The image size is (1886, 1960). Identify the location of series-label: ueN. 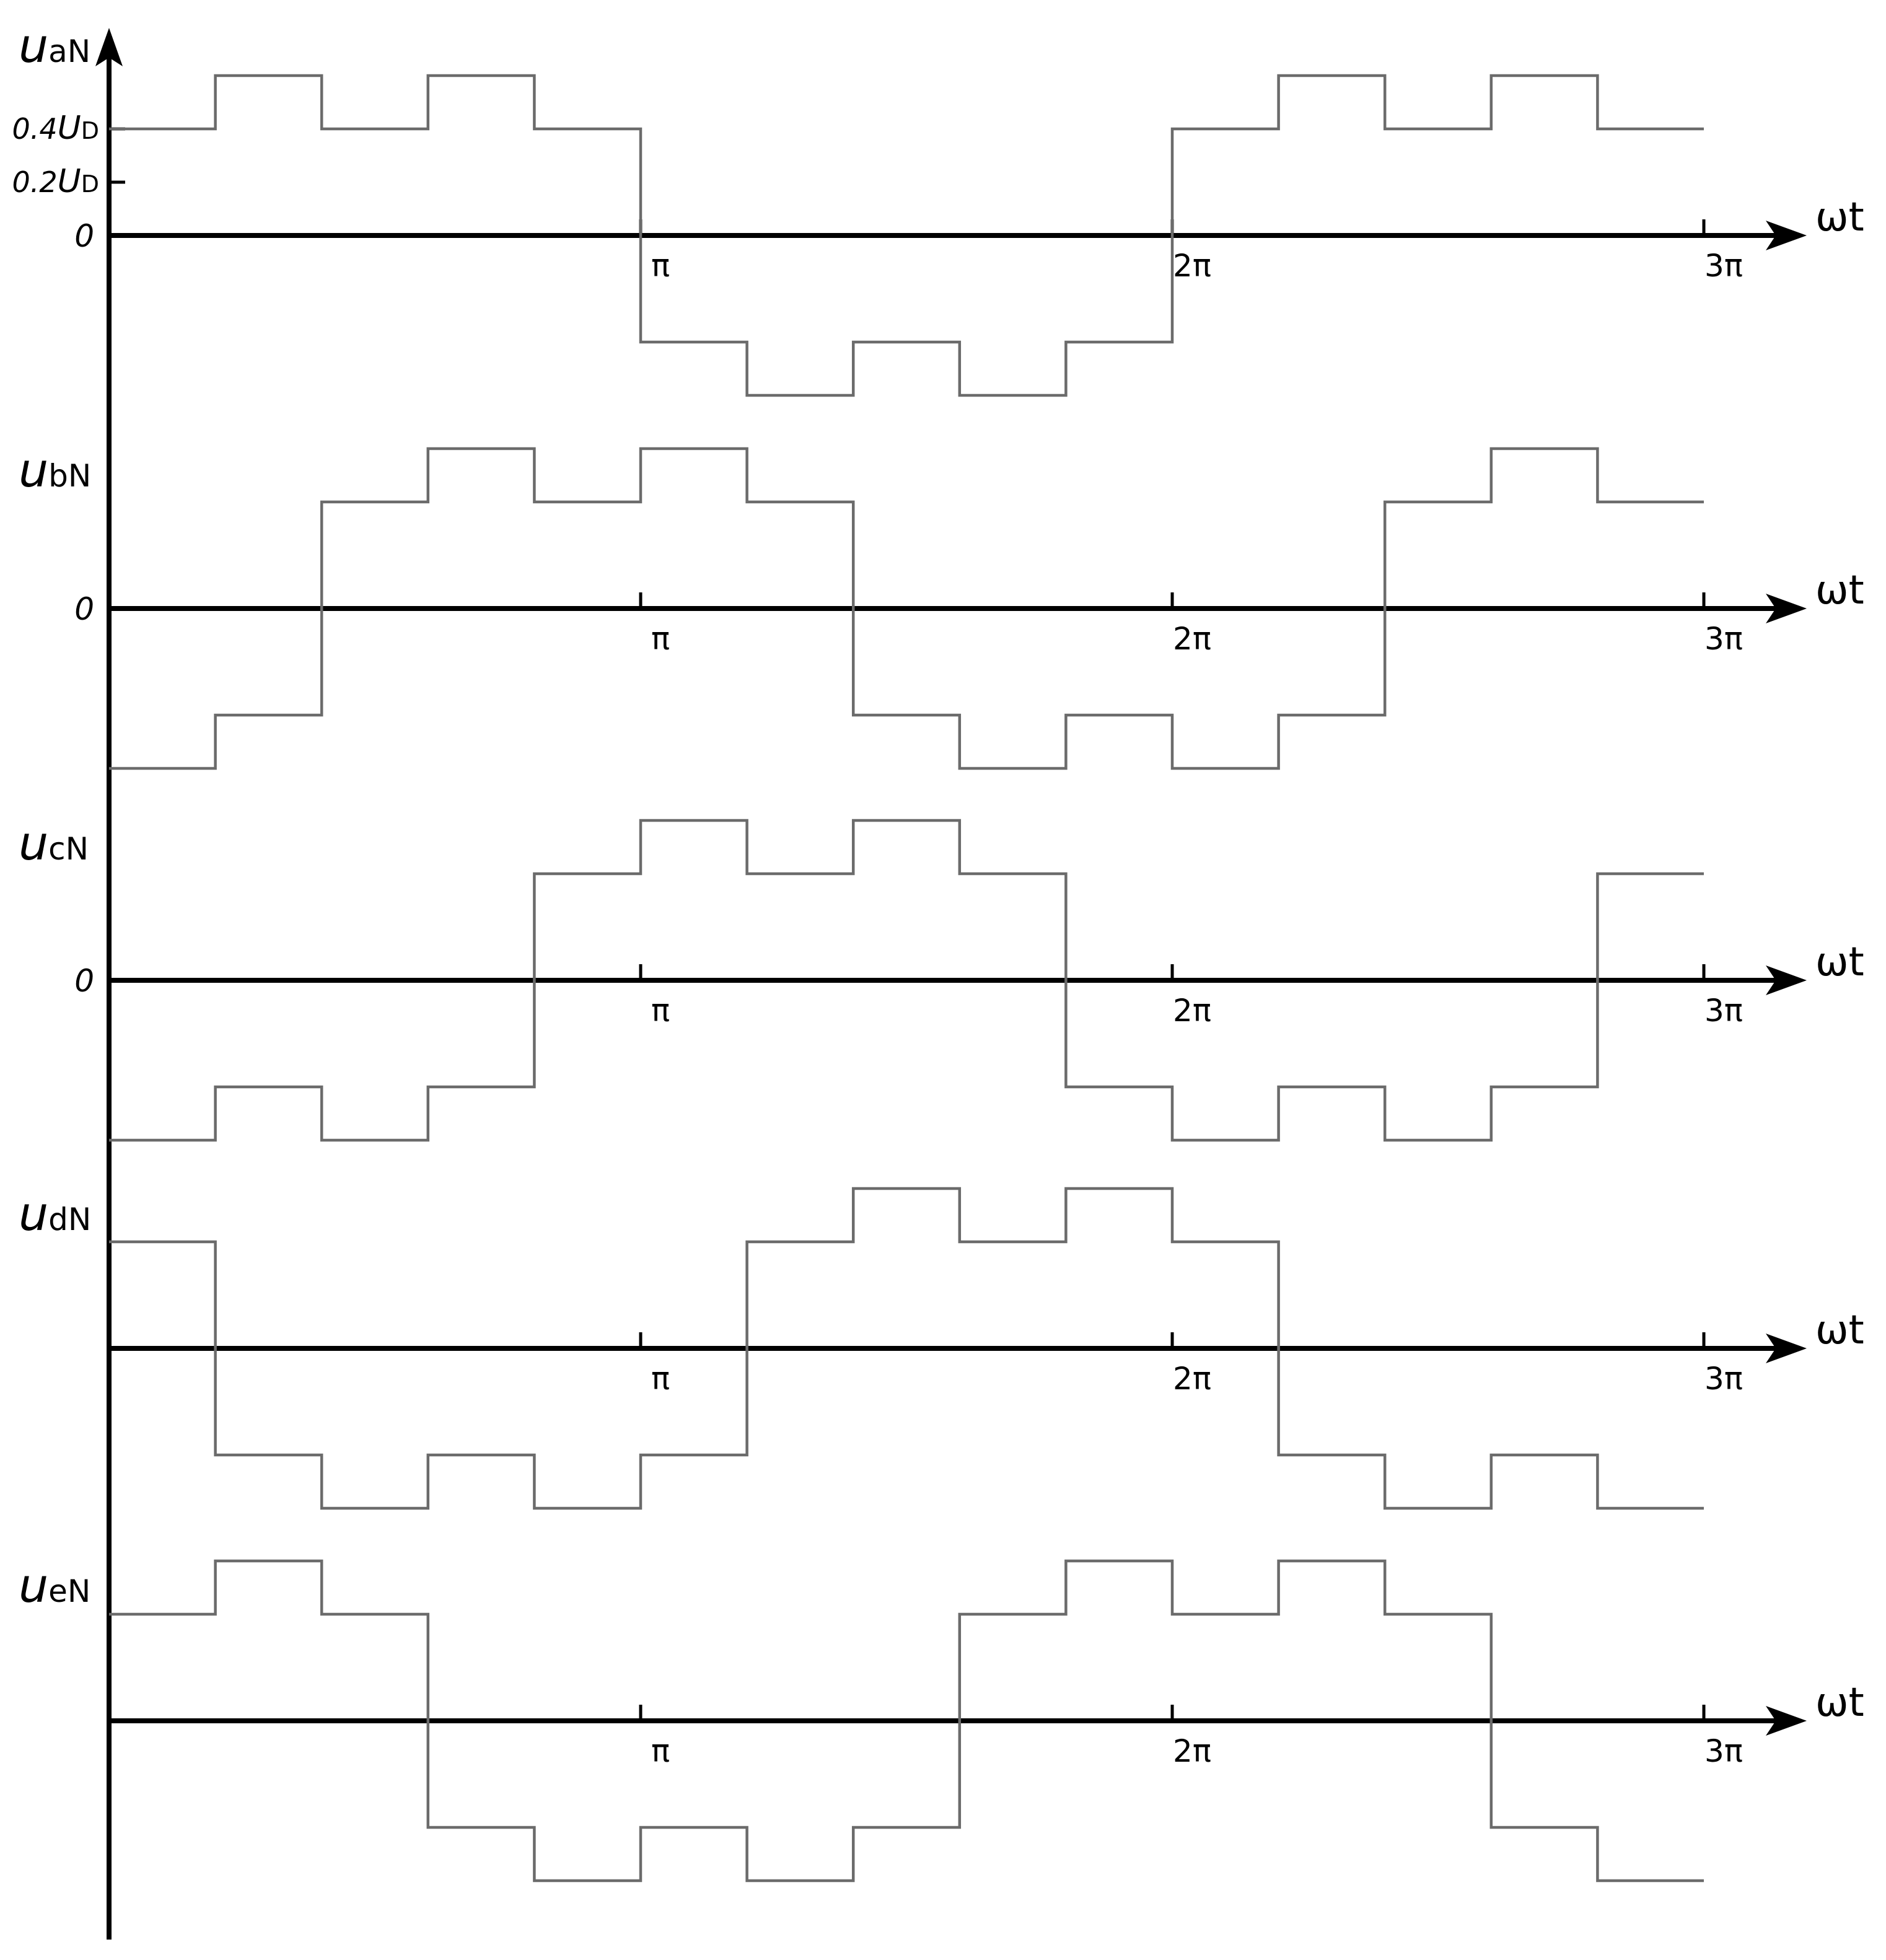
(55, 1585).